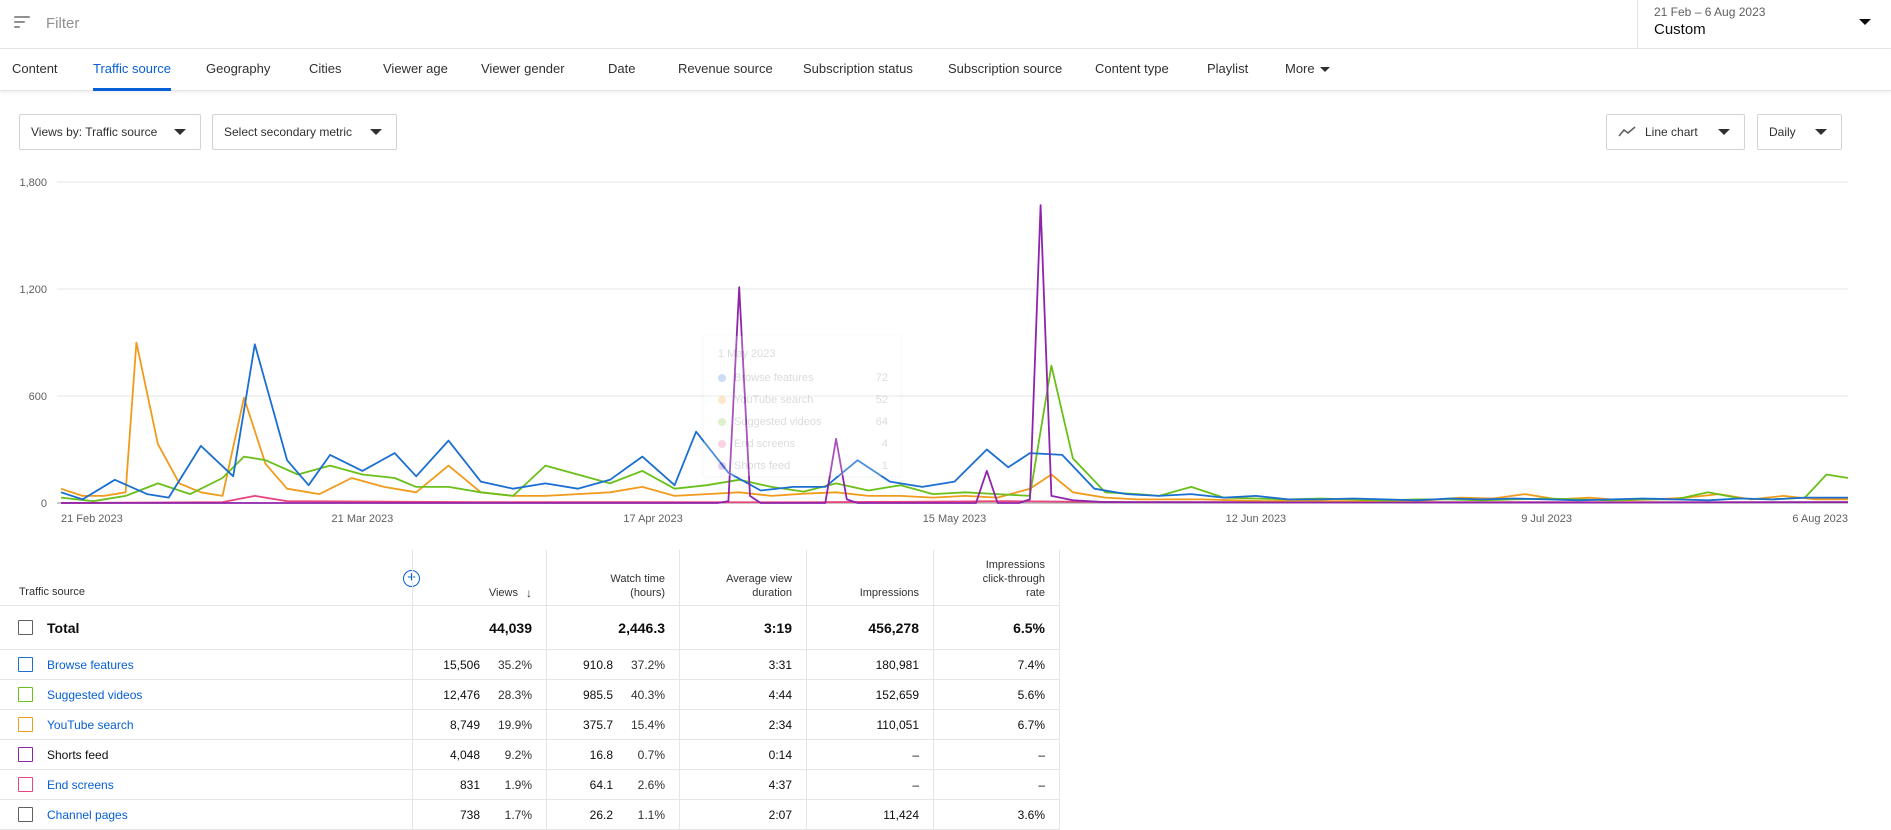  I want to click on tooltip-value: 72, so click(881, 378).